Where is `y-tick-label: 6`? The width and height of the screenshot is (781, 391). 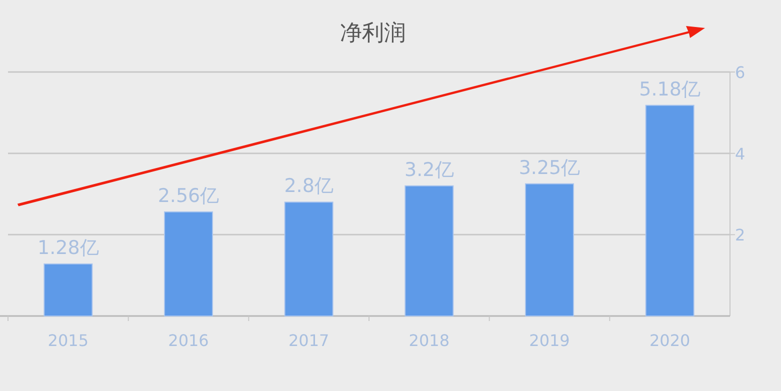
y-tick-label: 6 is located at coordinates (740, 72).